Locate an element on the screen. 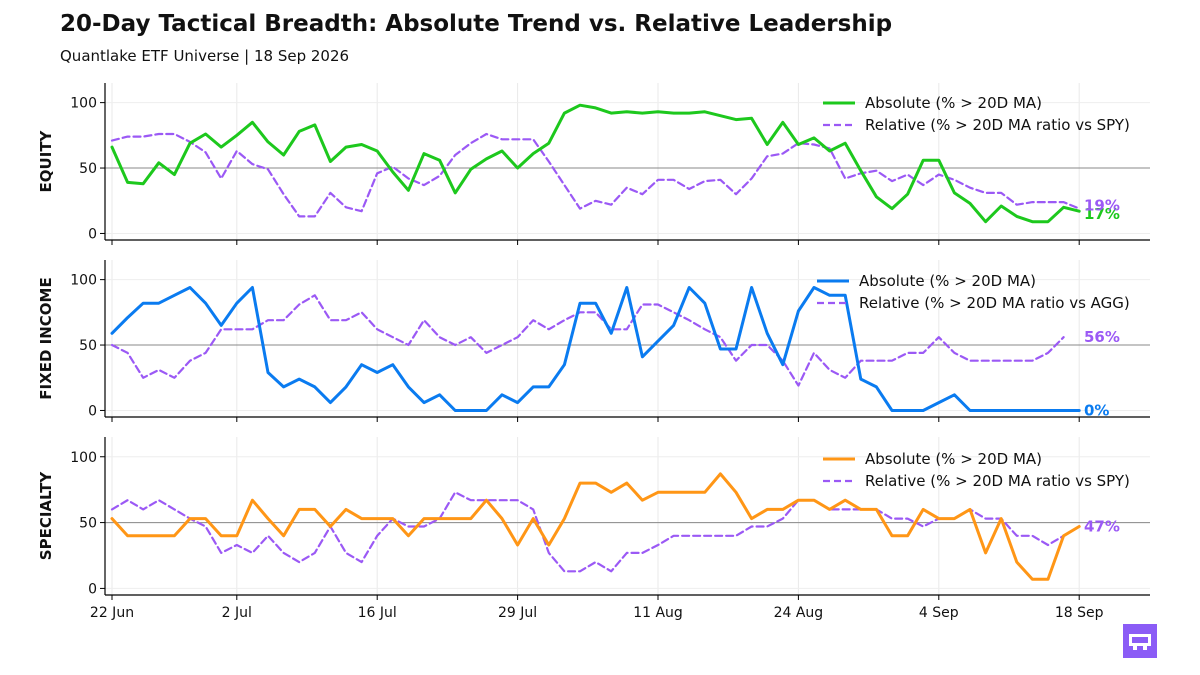 This screenshot has height=675, width=1200. x-tick-label: 16 Jul is located at coordinates (377, 613).